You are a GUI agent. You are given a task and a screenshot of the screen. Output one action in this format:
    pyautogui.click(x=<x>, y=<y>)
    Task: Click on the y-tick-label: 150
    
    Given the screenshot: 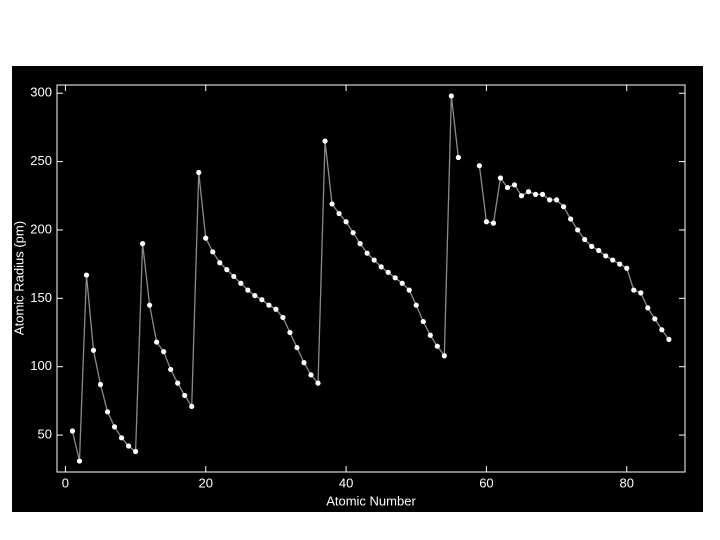 What is the action you would take?
    pyautogui.click(x=41, y=297)
    